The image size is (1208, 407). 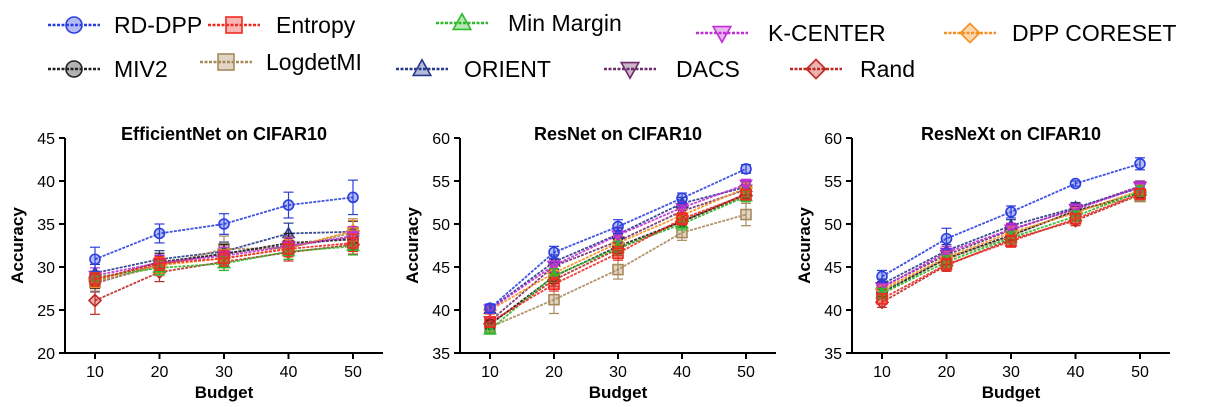 I want to click on y-tick-label: 25, so click(x=46, y=311).